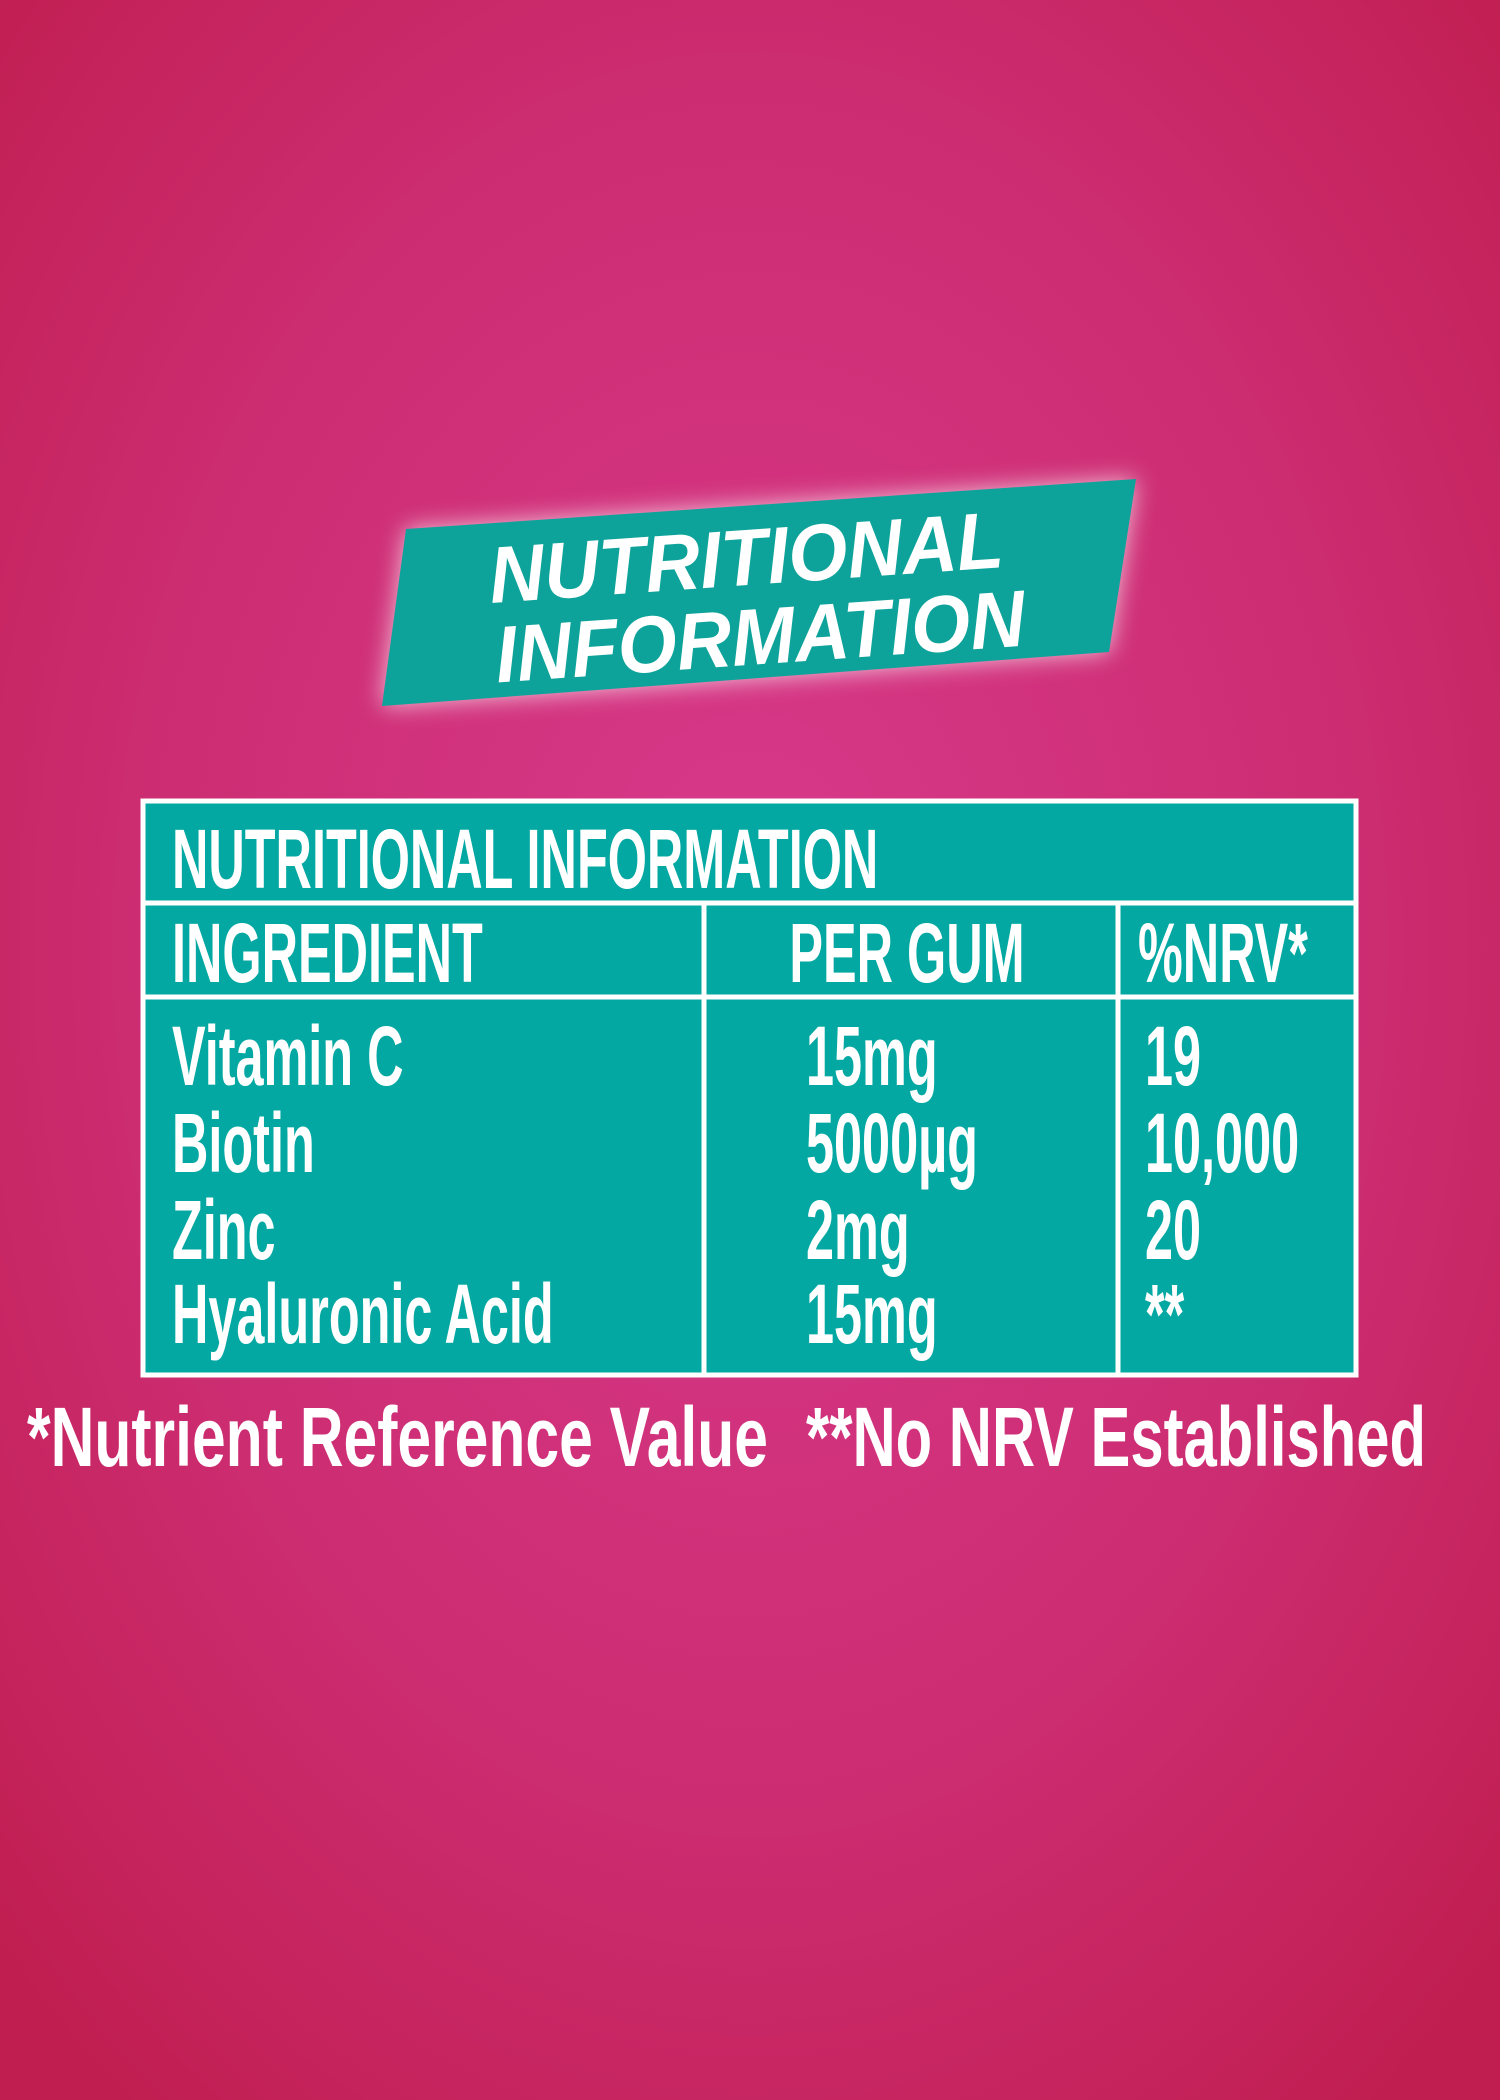 The image size is (1500, 2100). Describe the element at coordinates (892, 1143) in the screenshot. I see `table-cell: 5000µg` at that location.